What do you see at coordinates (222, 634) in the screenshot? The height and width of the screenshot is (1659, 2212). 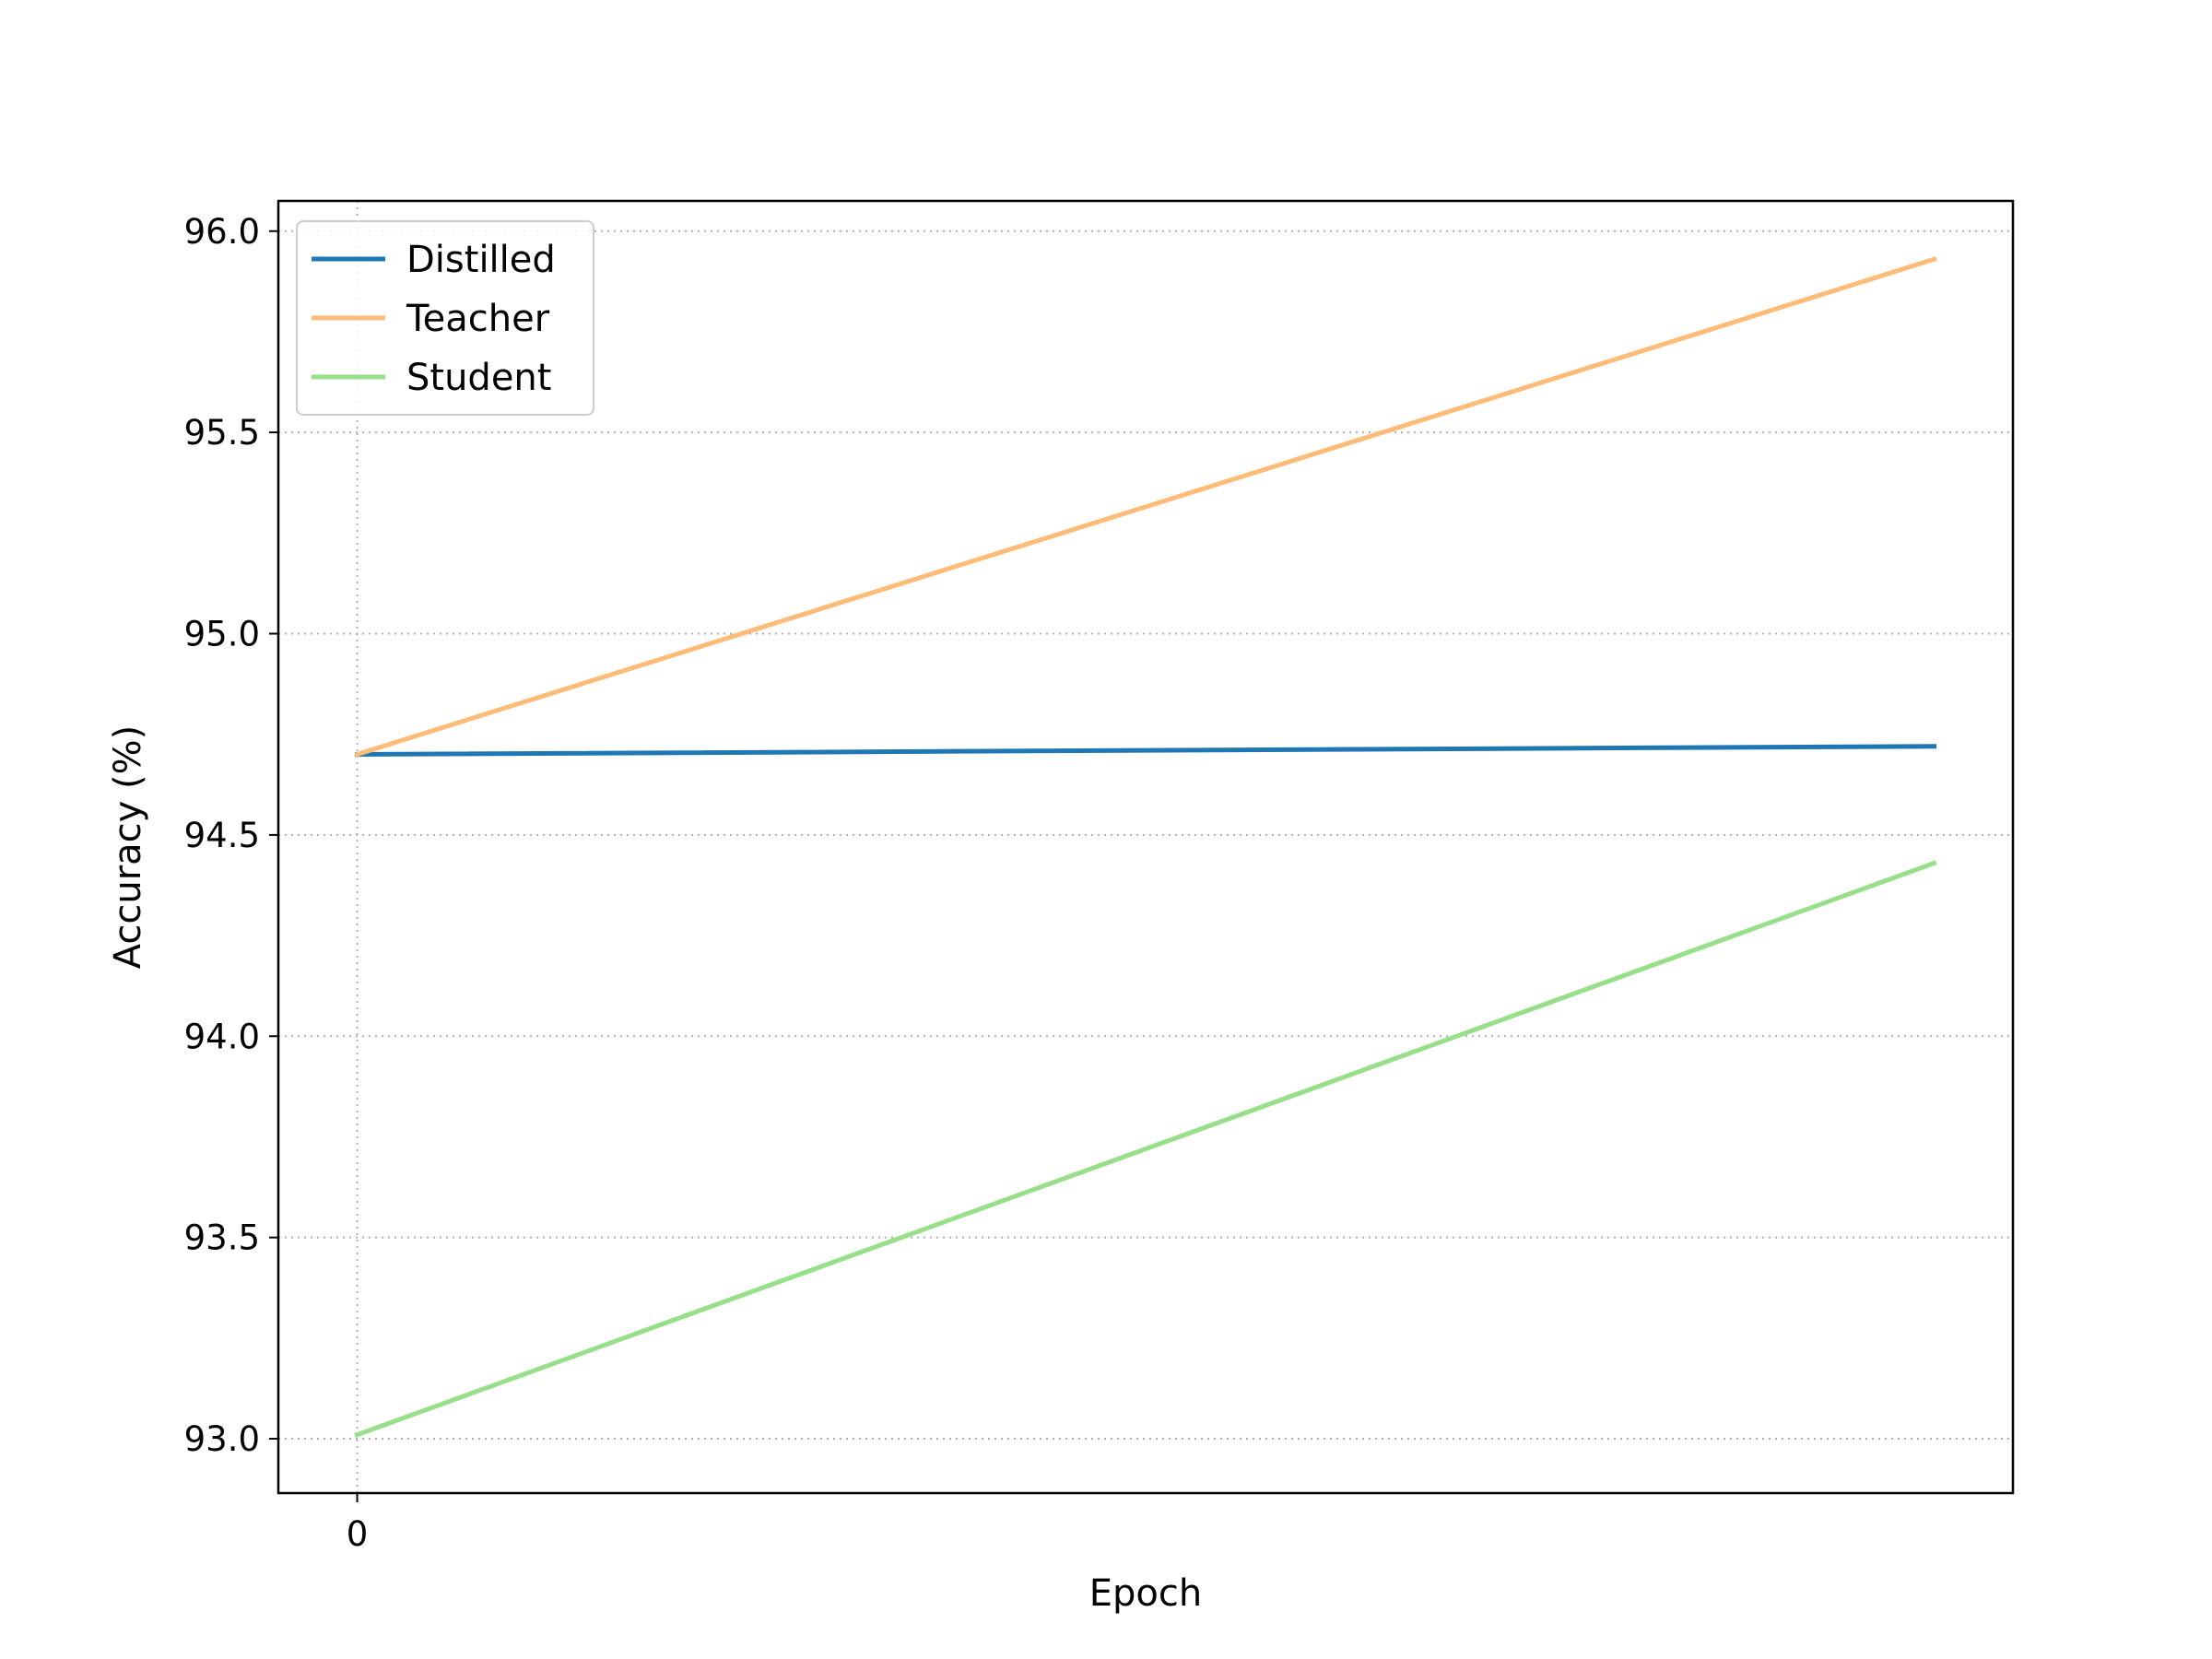 I see `y-tick-label: 95.0` at bounding box center [222, 634].